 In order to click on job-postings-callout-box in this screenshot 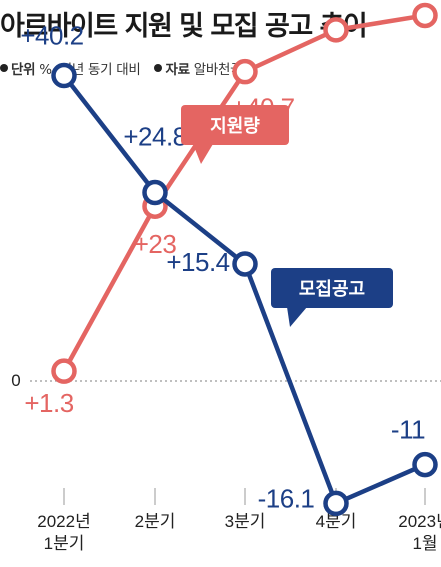, I will do `click(332, 288)`.